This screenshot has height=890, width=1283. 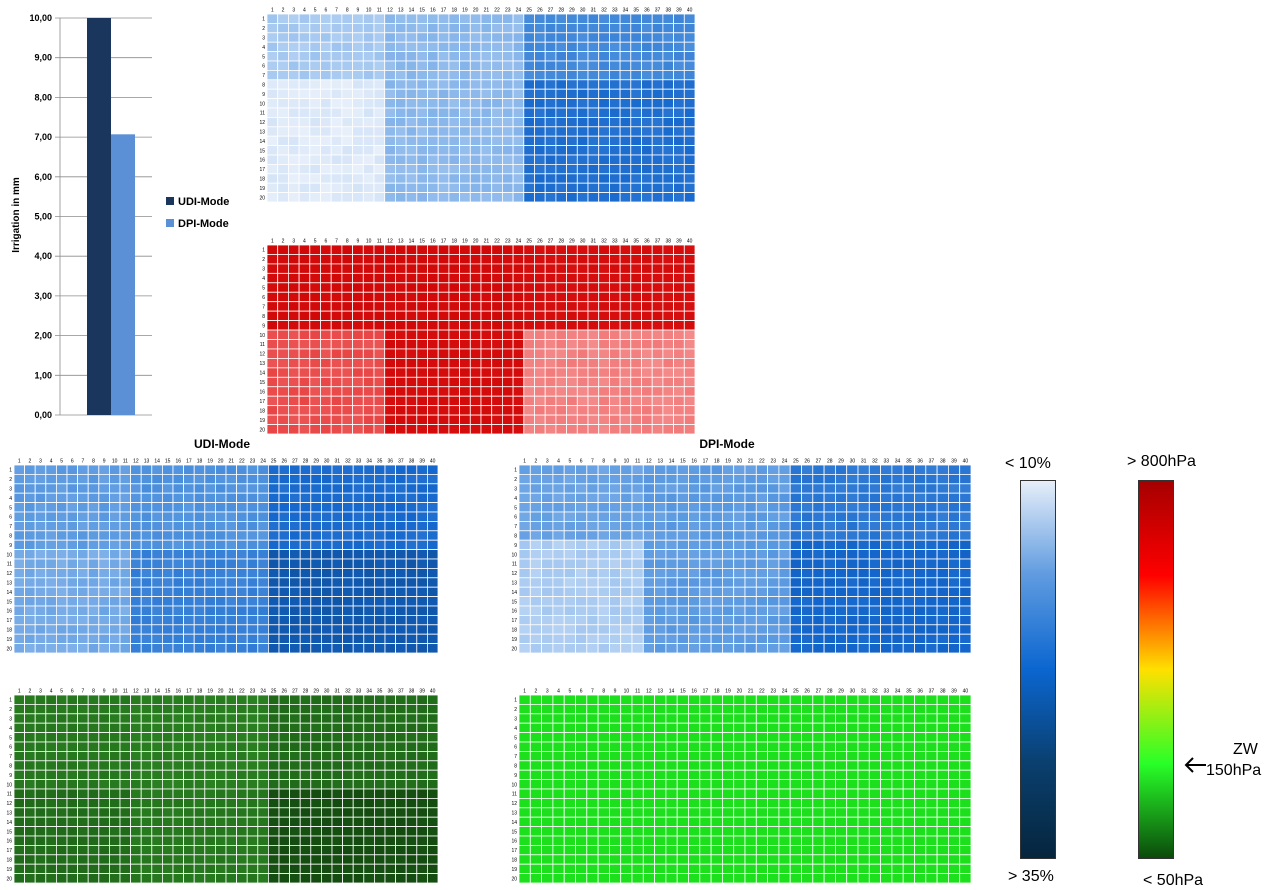 I want to click on heatmap-row-label: 7, so click(x=515, y=757).